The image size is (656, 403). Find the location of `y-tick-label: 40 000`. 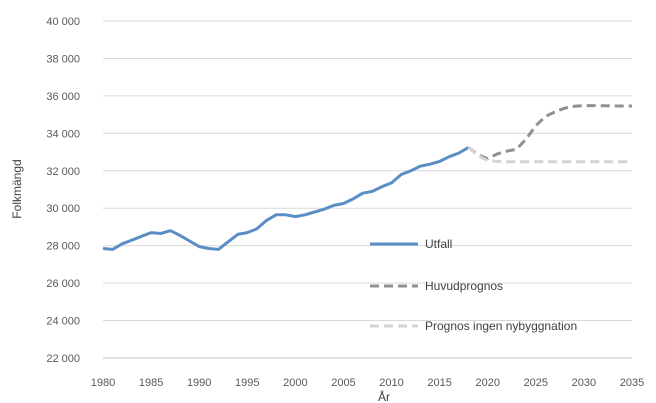

y-tick-label: 40 000 is located at coordinates (63, 22).